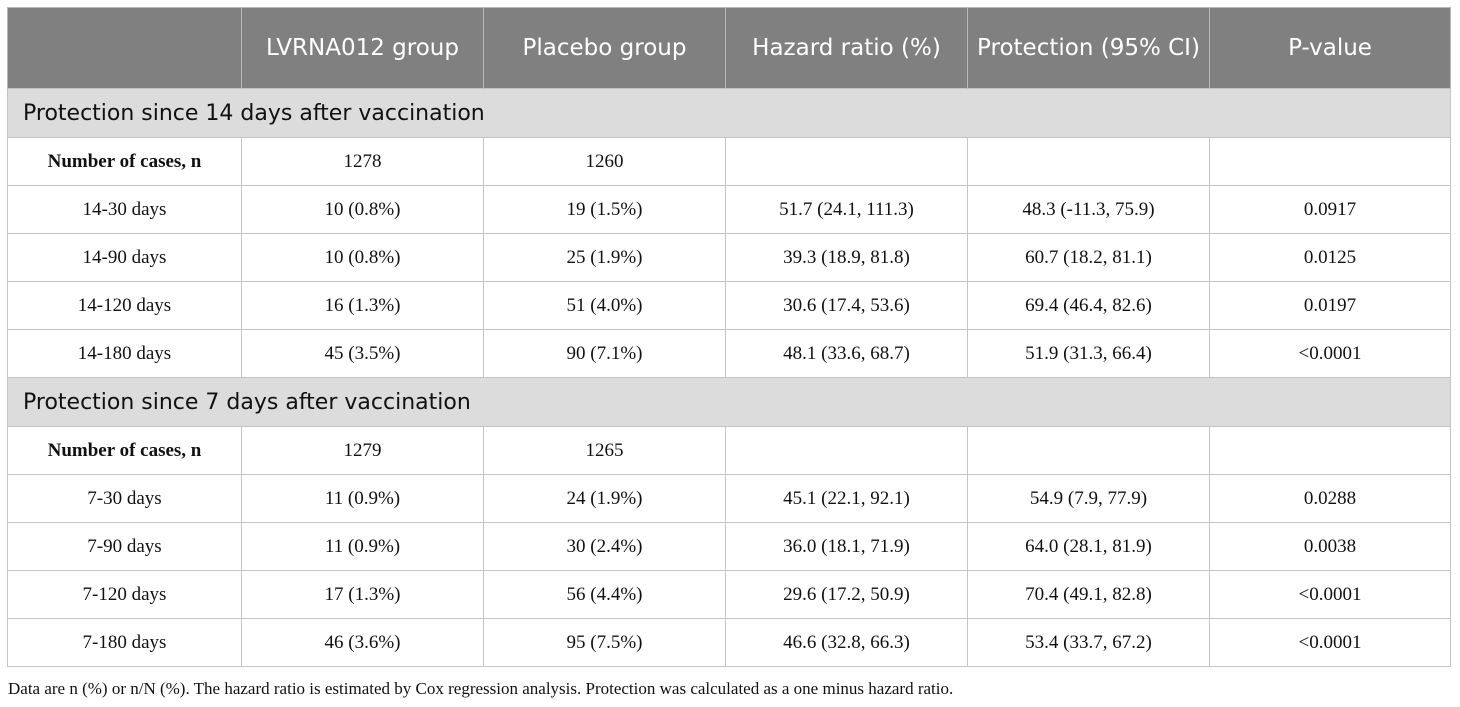 This screenshot has width=1460, height=707. Describe the element at coordinates (1088, 209) in the screenshot. I see `protection-cell: 48.3 (-11.3, 75.9)` at that location.